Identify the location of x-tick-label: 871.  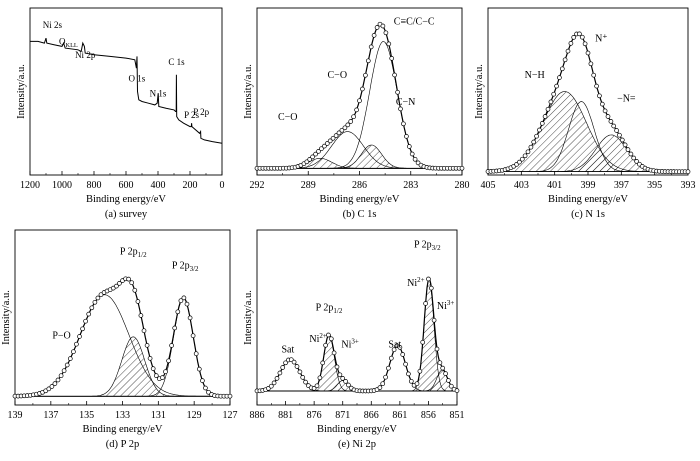
(342, 415).